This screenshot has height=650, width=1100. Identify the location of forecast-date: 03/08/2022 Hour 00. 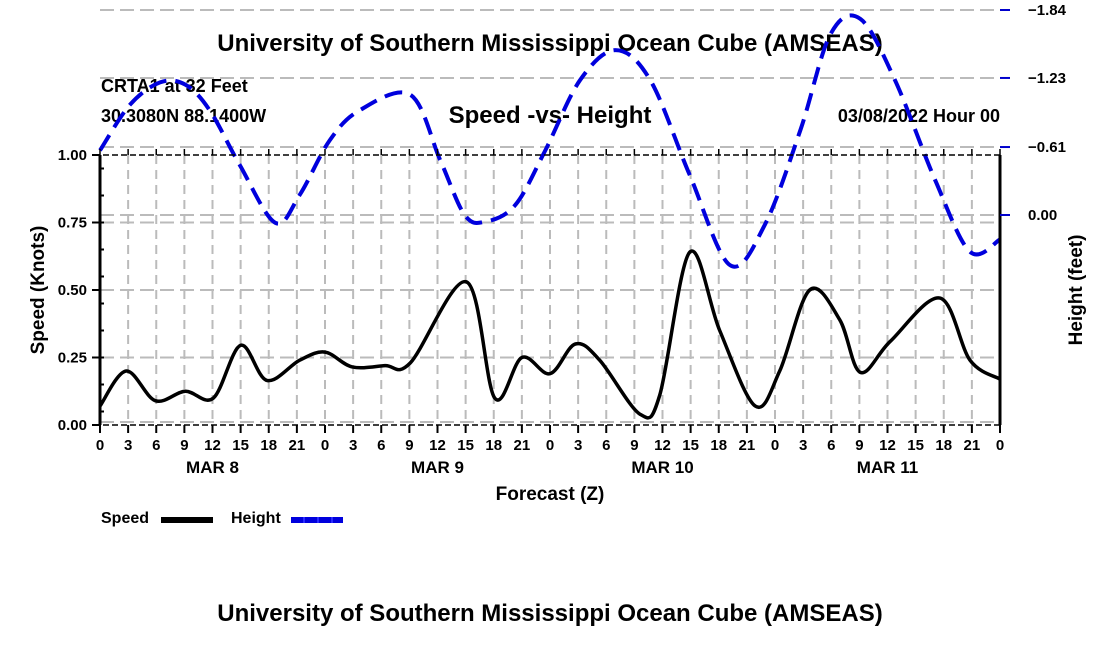
(918, 116).